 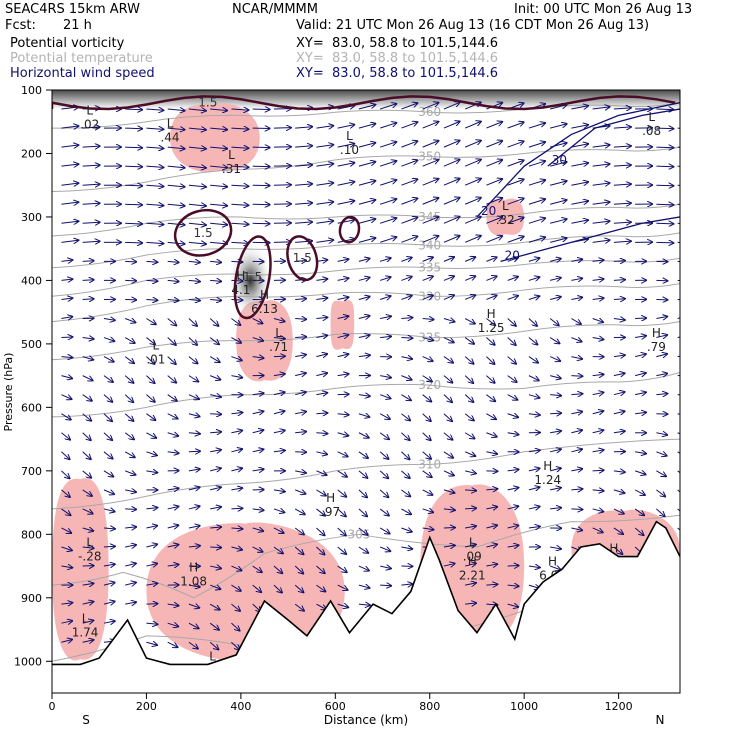 I want to click on theta-contour, so click(x=366, y=115).